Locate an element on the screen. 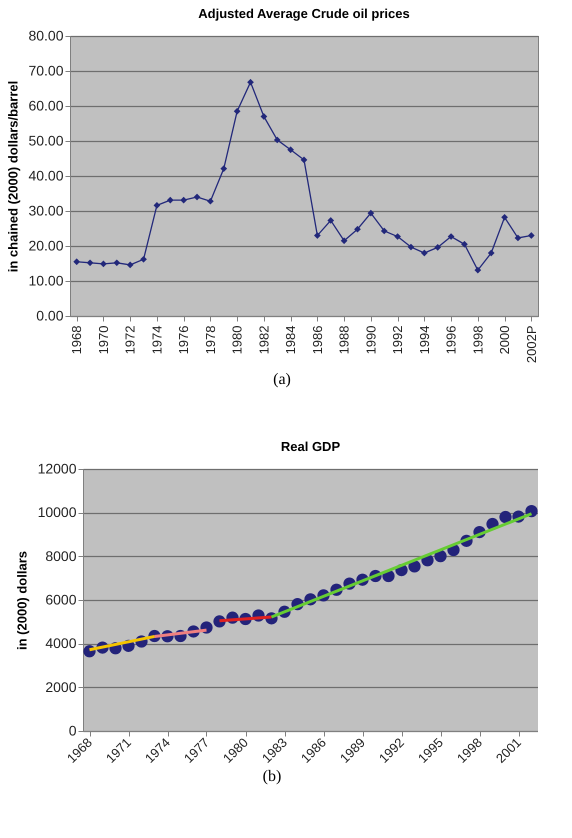 The height and width of the screenshot is (838, 572). y-tick-label: 4000 is located at coordinates (61, 643).